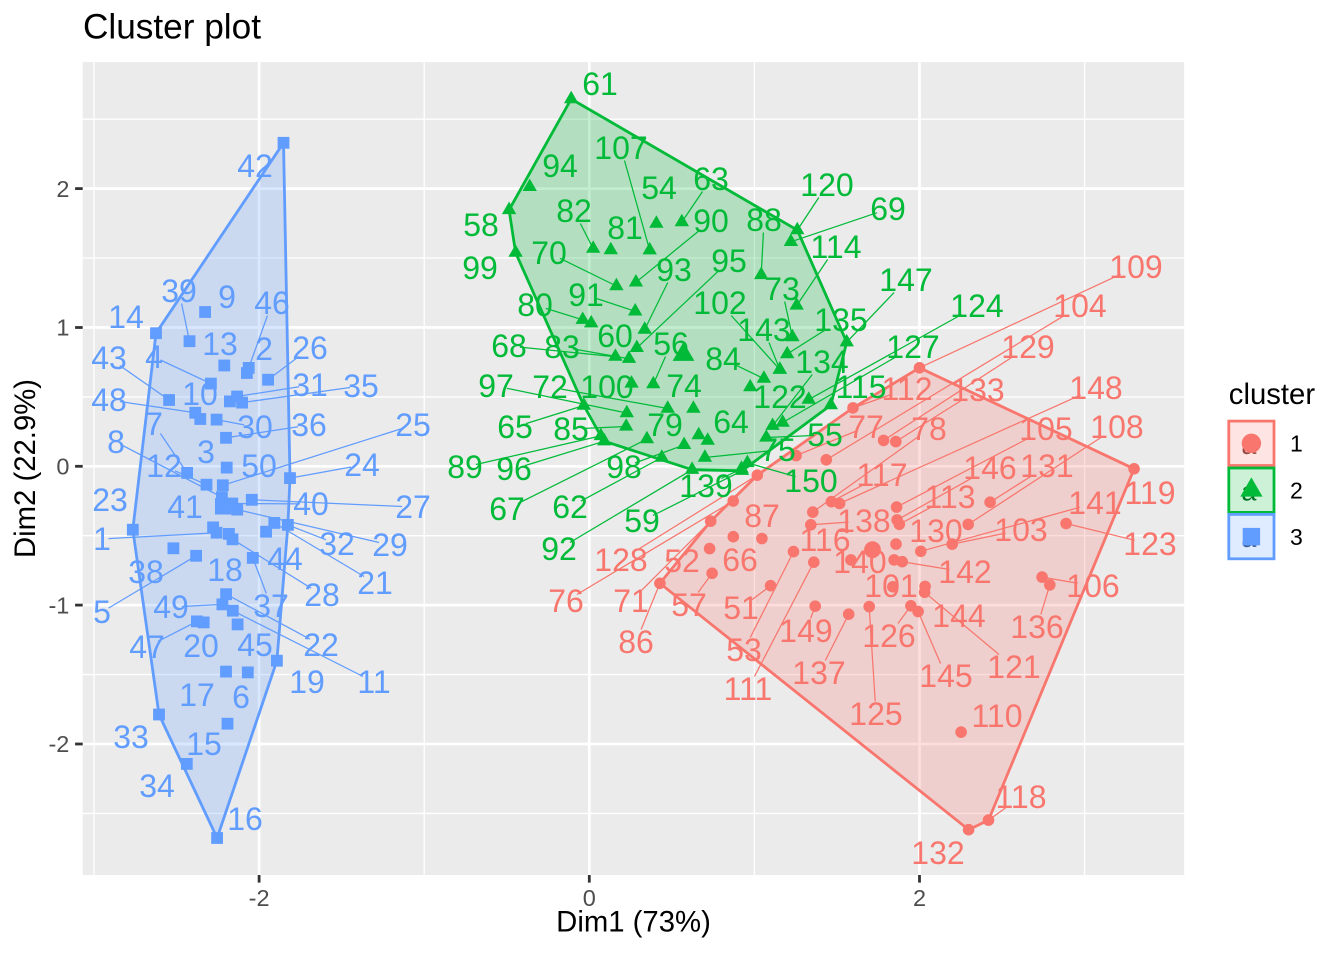  Describe the element at coordinates (496, 386) in the screenshot. I see `svg-text: 97` at that location.